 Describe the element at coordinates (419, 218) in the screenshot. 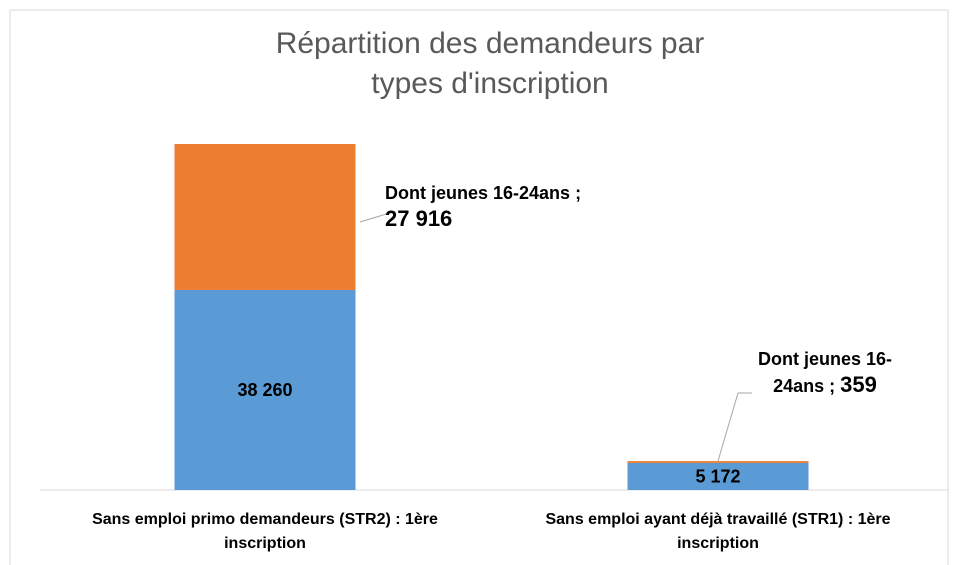

I see `value-label: 27 916` at that location.